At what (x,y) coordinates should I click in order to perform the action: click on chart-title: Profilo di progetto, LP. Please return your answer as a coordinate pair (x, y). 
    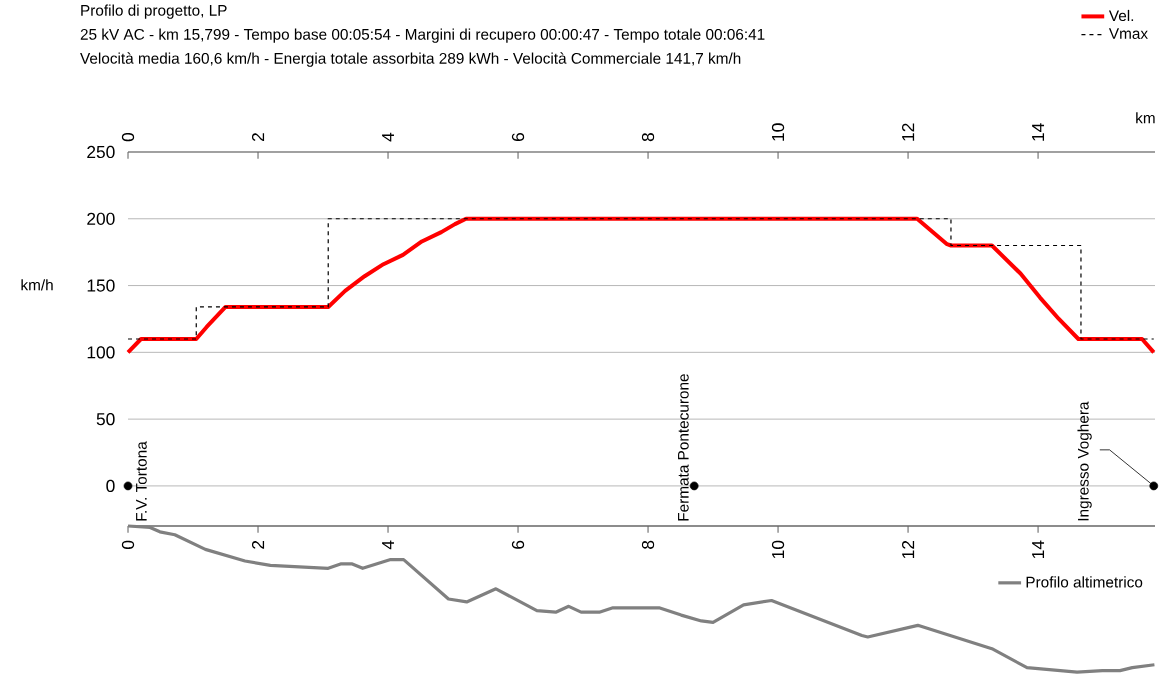
    Looking at the image, I should click on (154, 11).